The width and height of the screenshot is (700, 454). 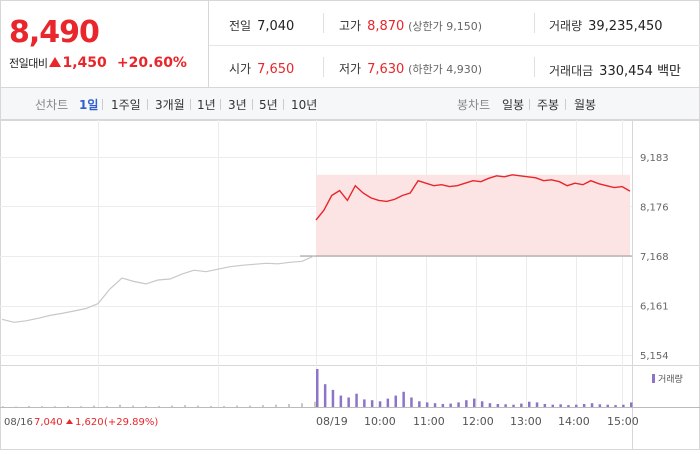 What do you see at coordinates (654, 158) in the screenshot?
I see `y-tick-label: 9,183` at bounding box center [654, 158].